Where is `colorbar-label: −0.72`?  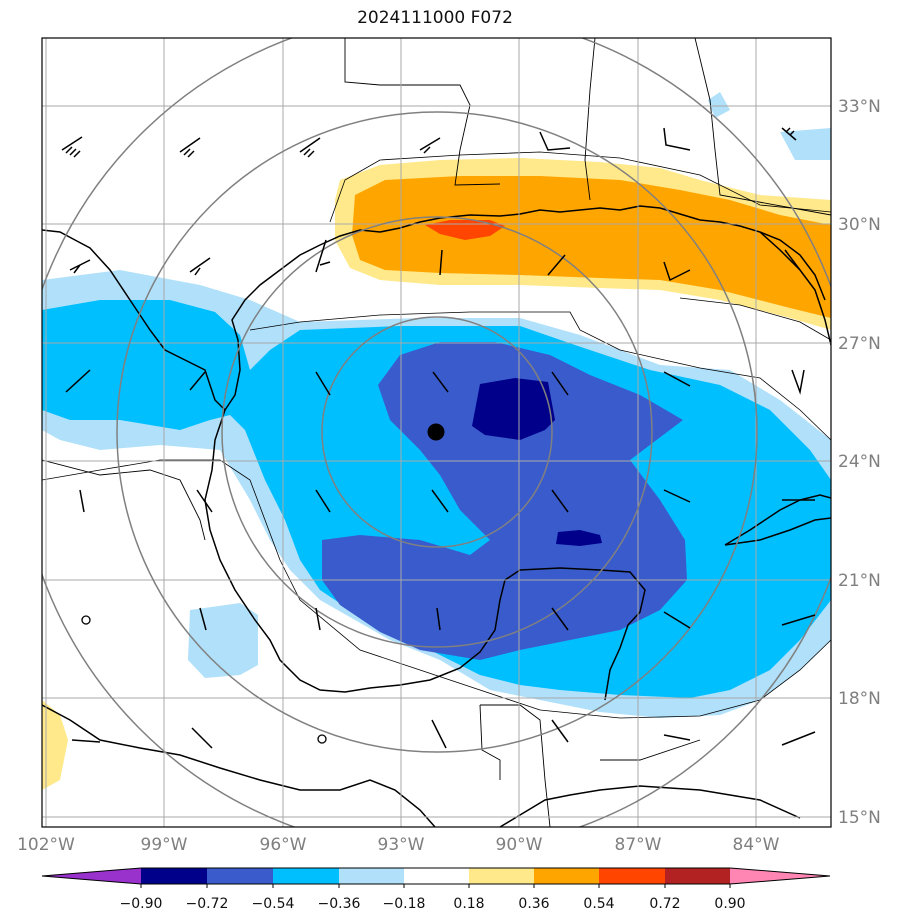
colorbar-label: −0.72 is located at coordinates (207, 904).